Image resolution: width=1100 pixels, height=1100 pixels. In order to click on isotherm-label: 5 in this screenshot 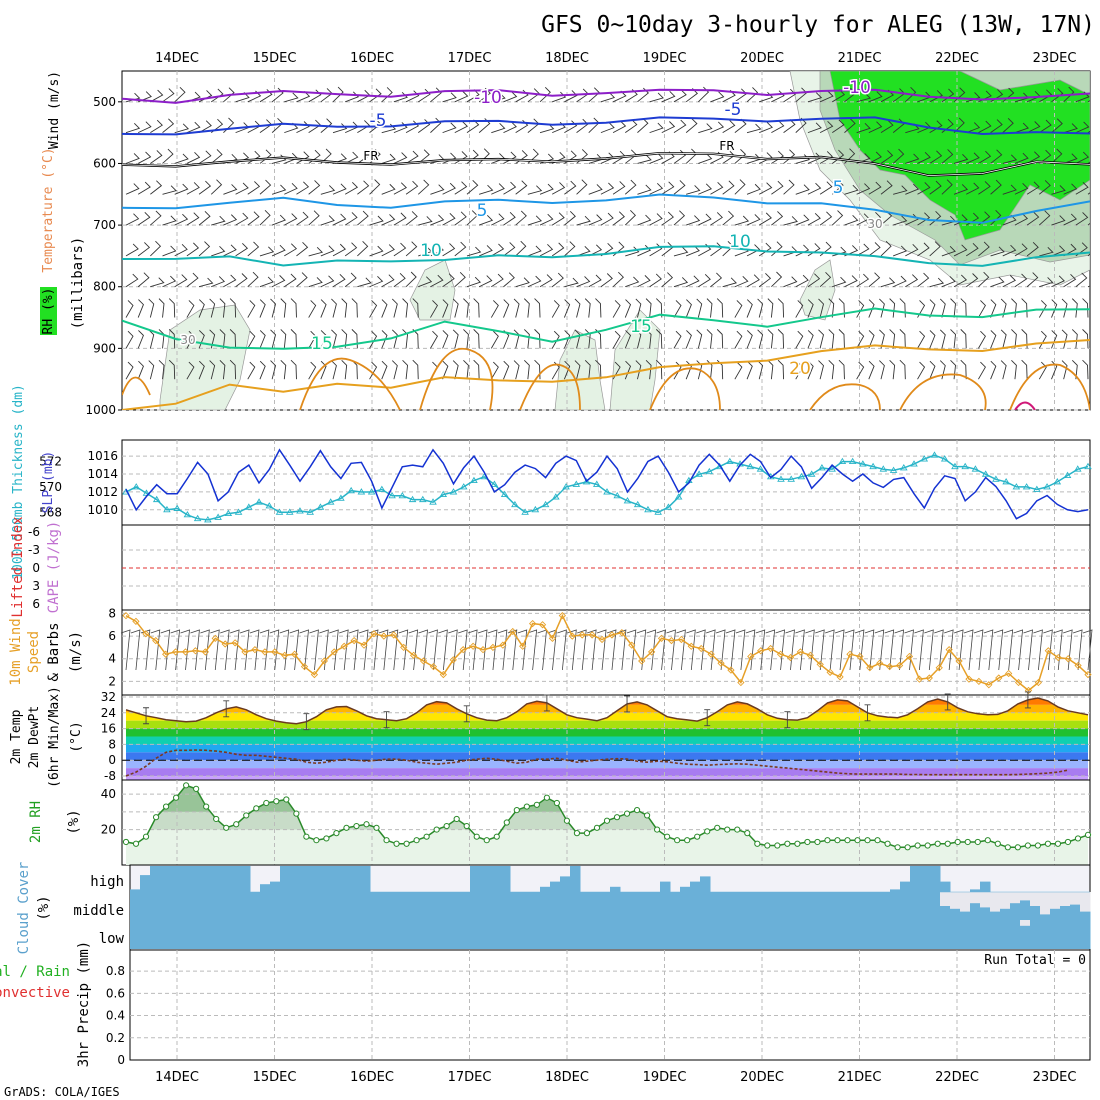, I will do `click(838, 188)`.